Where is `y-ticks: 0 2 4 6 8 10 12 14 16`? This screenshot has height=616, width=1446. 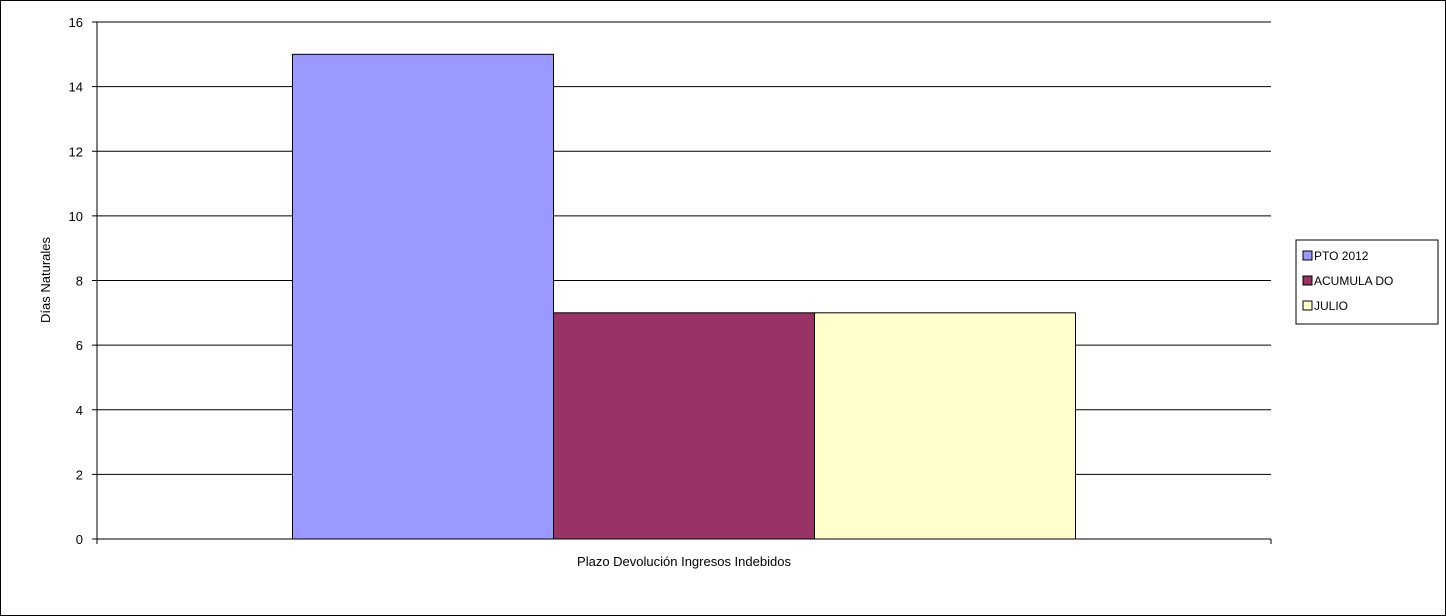
y-ticks: 0 2 4 6 8 10 12 14 16 is located at coordinates (83, 281).